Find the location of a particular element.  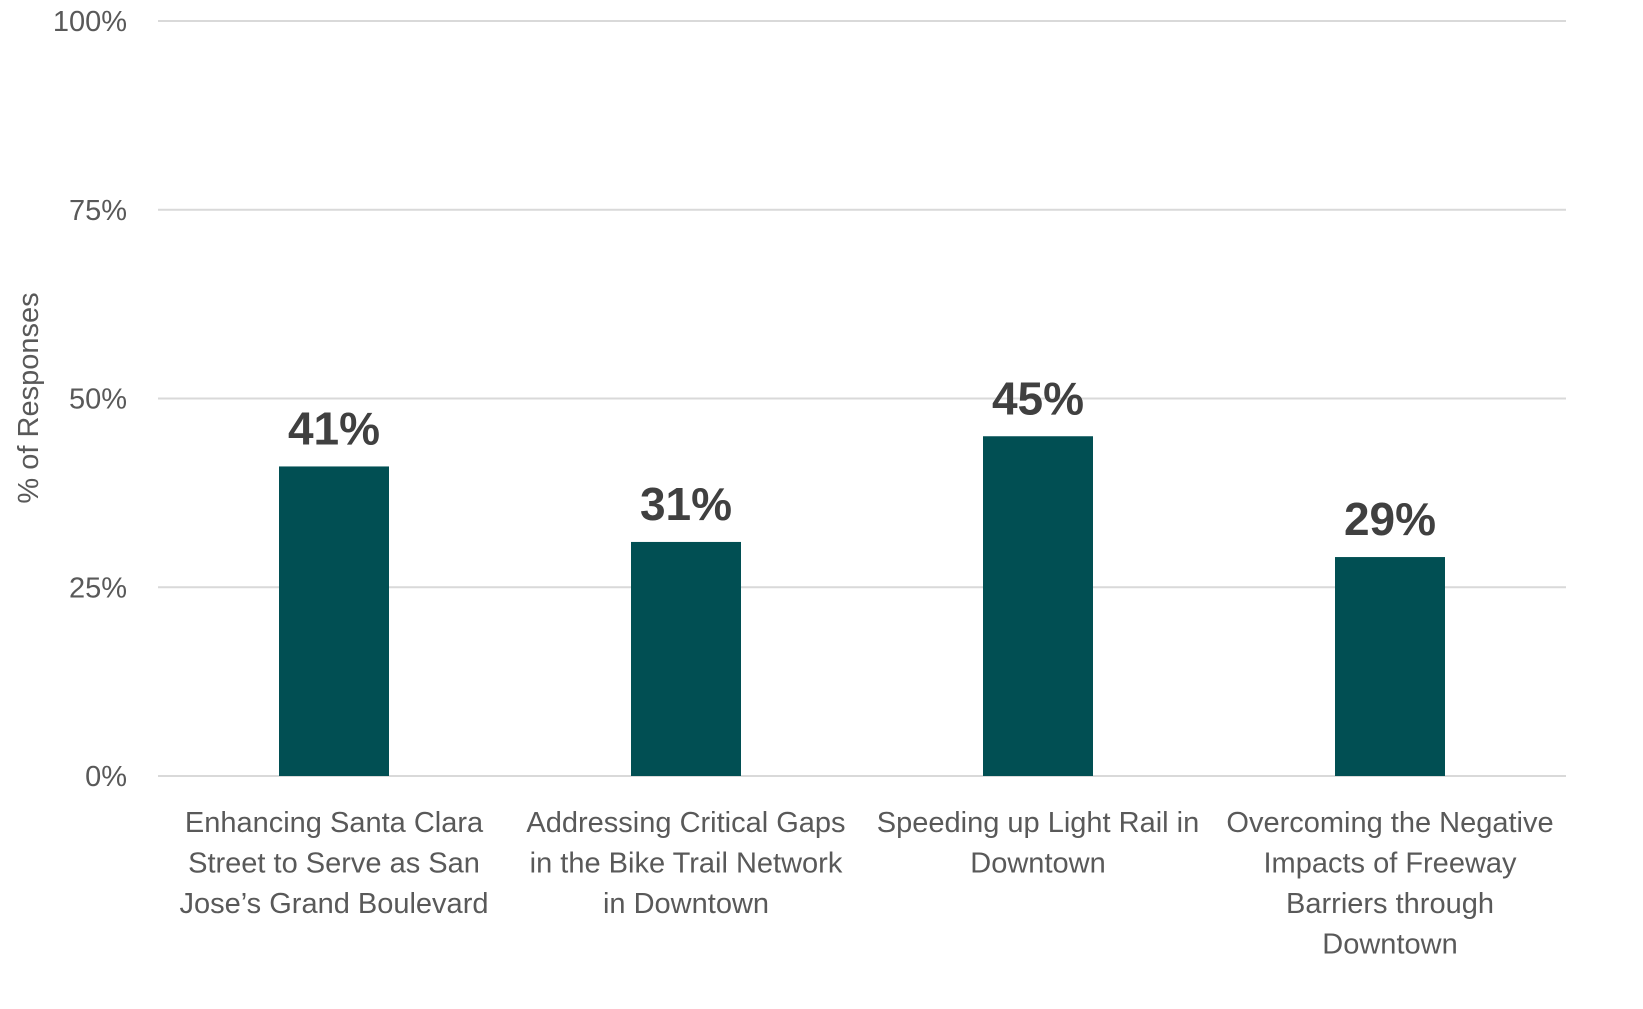

y-axis-ticks: 0% 25% 50% 75% 100% is located at coordinates (90, 399).